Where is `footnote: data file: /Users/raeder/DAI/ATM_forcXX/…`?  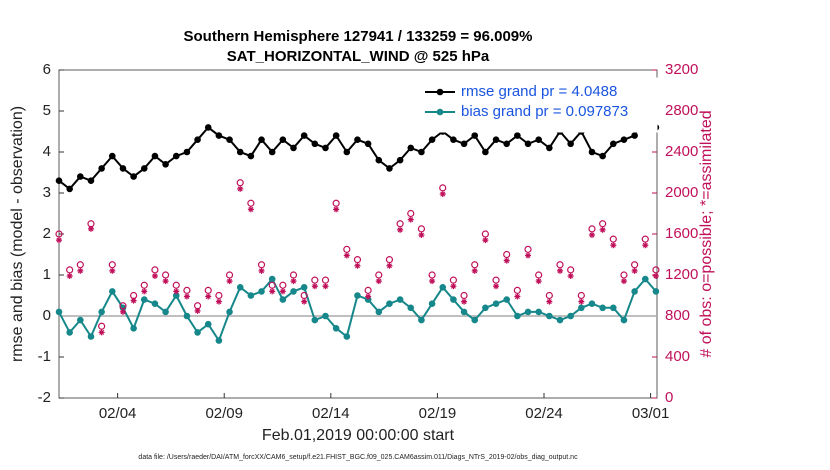 footnote: data file: /Users/raeder/DAI/ATM_forcXX/… is located at coordinates (358, 457).